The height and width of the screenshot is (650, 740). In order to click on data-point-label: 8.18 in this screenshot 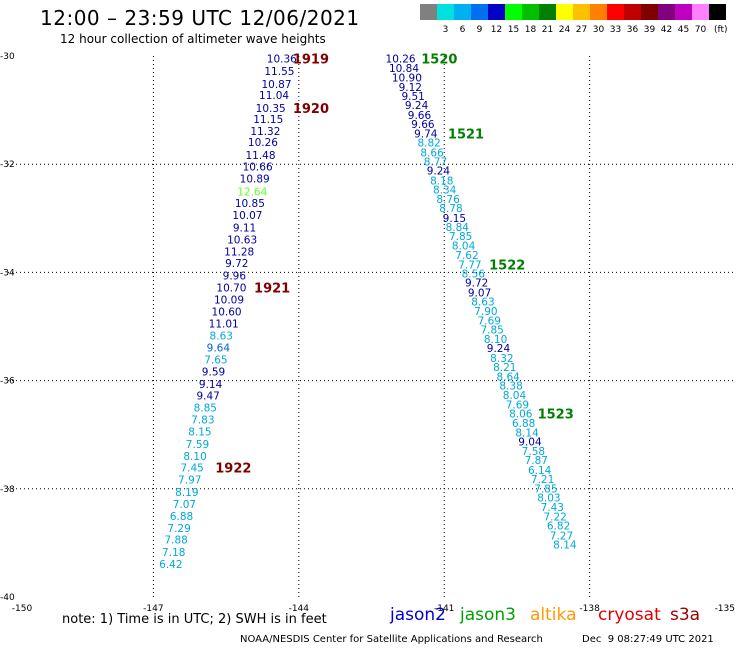, I will do `click(441, 181)`.